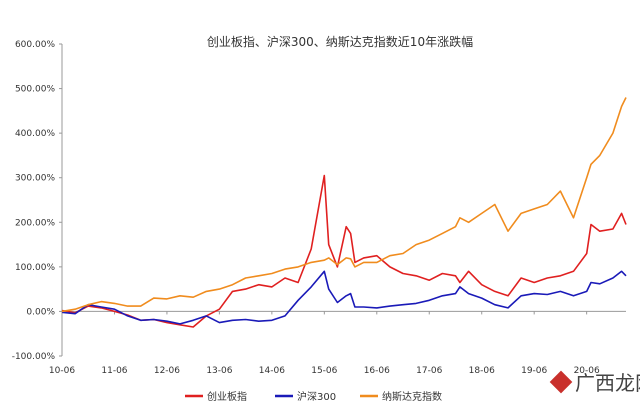 The height and width of the screenshot is (415, 640). What do you see at coordinates (219, 371) in the screenshot?
I see `x-tick-label: 13-06` at bounding box center [219, 371].